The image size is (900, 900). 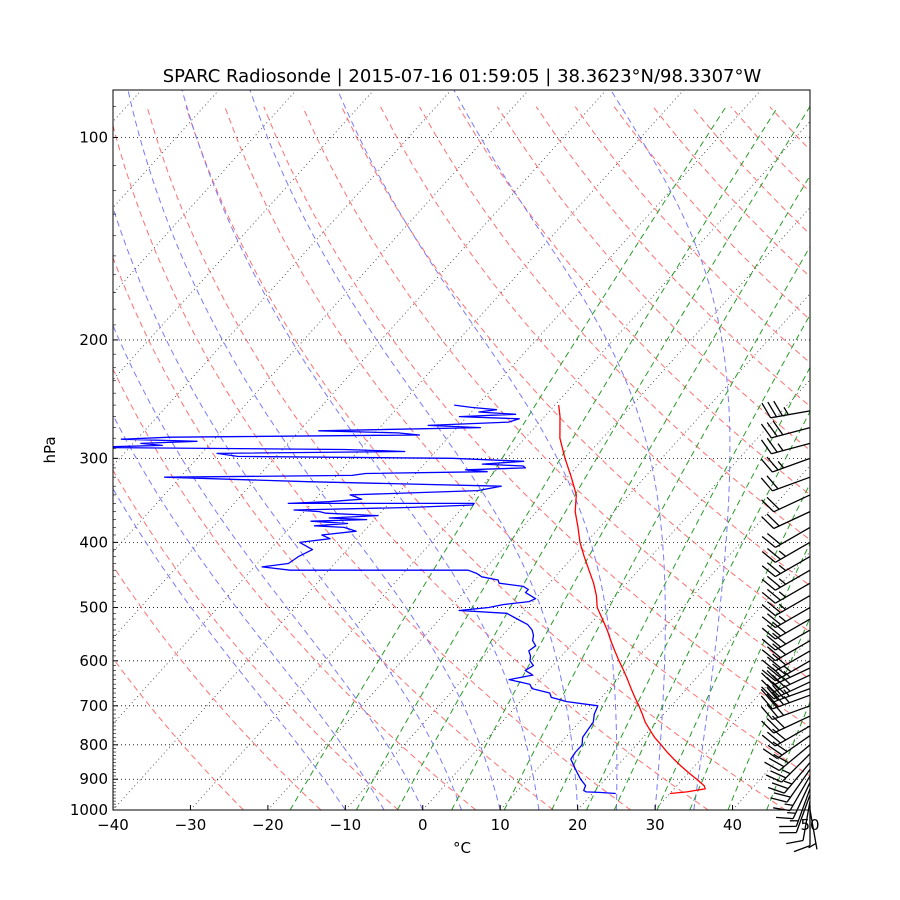 I want to click on x-tick-label: 50, so click(x=809, y=825).